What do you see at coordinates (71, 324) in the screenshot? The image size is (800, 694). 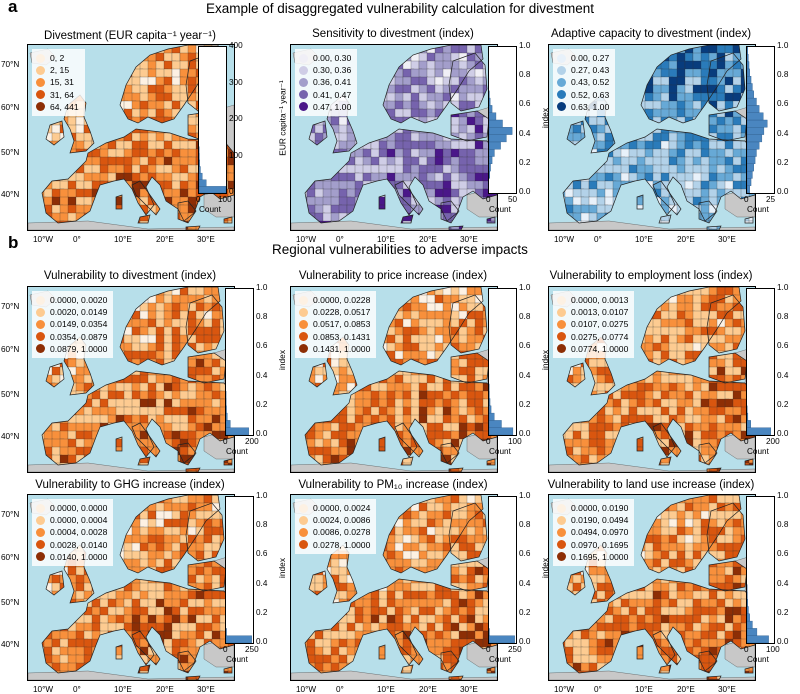 I see `legend-entry: 0.0149, 0.0354` at bounding box center [71, 324].